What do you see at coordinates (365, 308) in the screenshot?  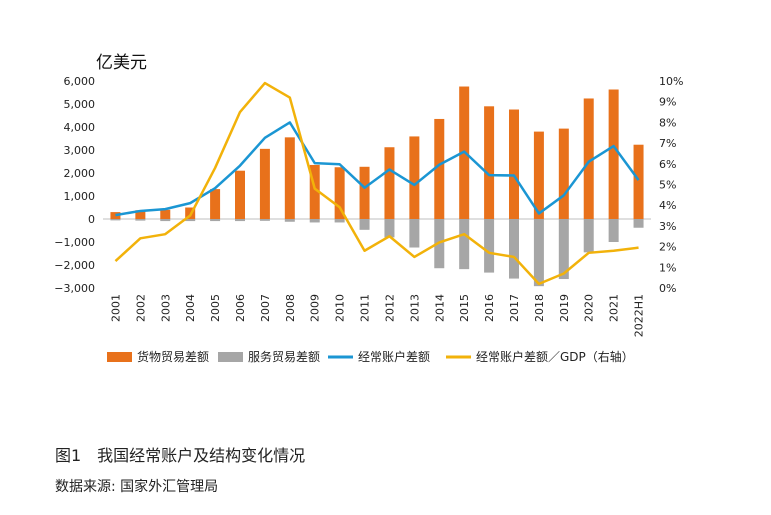 I see `x-tick-label: 2011` at bounding box center [365, 308].